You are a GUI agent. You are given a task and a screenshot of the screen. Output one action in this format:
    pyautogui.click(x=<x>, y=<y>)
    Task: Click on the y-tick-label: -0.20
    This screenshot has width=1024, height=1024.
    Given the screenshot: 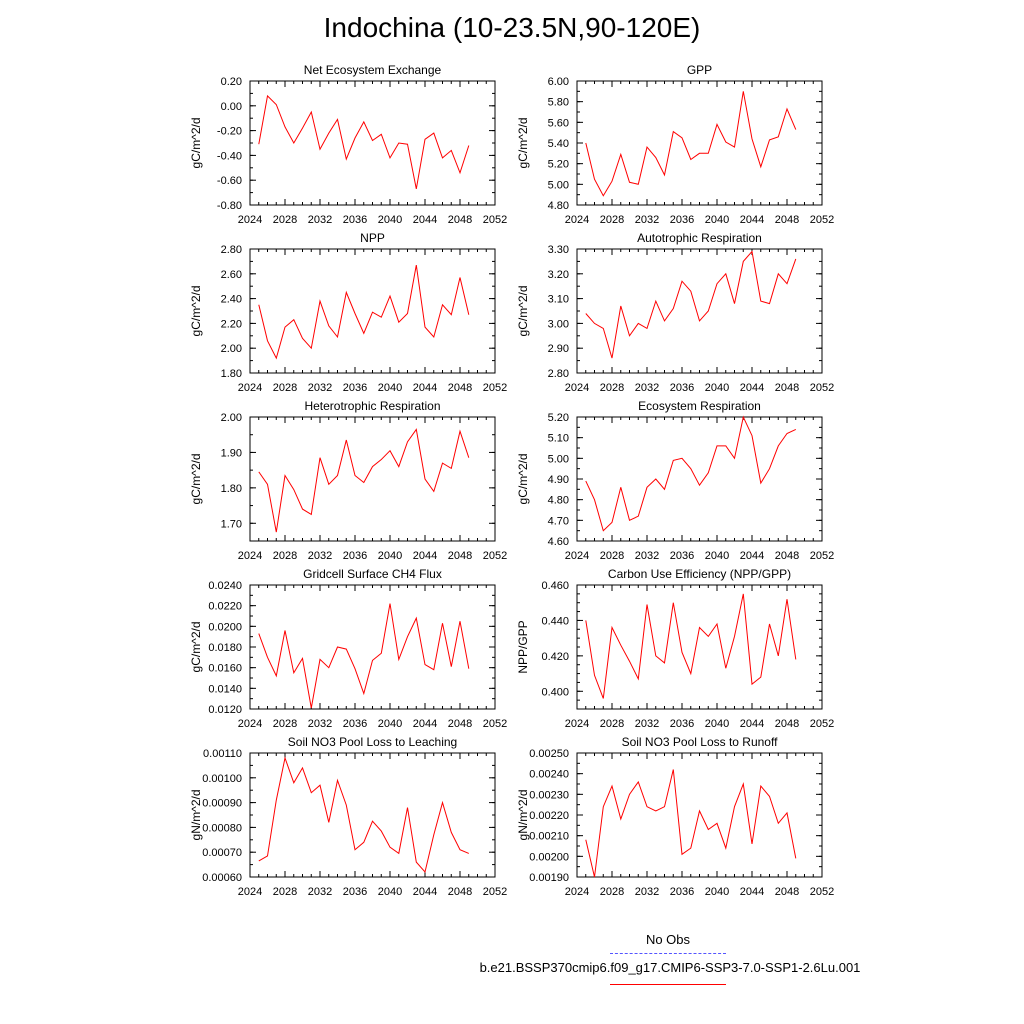 What is the action you would take?
    pyautogui.click(x=229, y=132)
    